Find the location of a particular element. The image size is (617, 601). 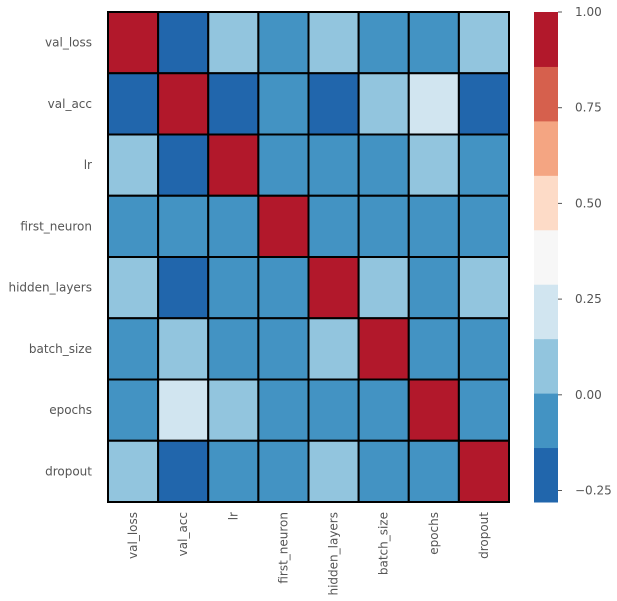

heatmap-cell-first_neuron-dropout is located at coordinates (483, 226).